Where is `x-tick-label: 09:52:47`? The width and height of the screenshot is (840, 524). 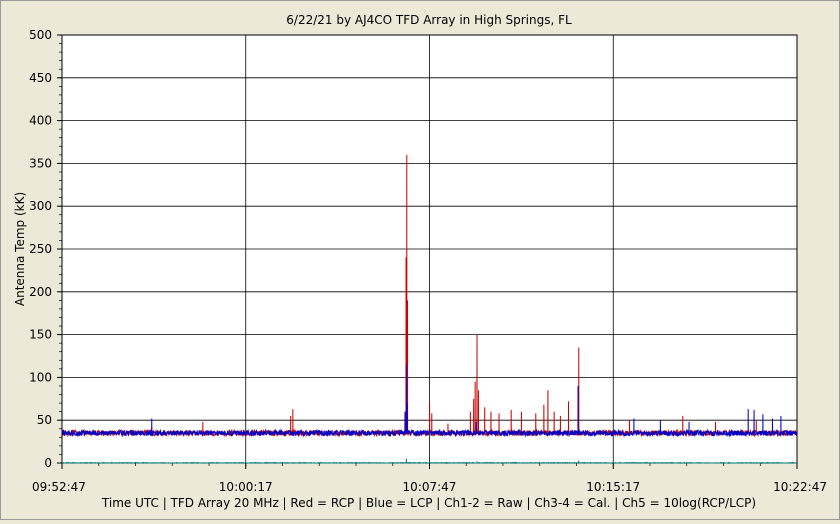
x-tick-label: 09:52:47 is located at coordinates (59, 487).